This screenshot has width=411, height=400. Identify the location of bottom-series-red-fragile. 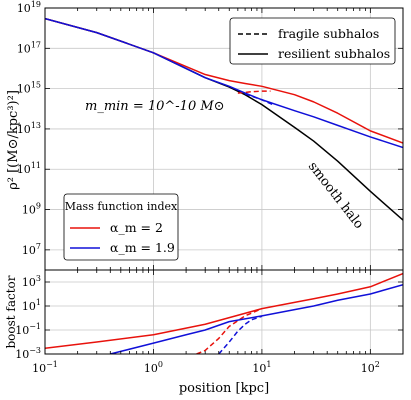
(229, 330).